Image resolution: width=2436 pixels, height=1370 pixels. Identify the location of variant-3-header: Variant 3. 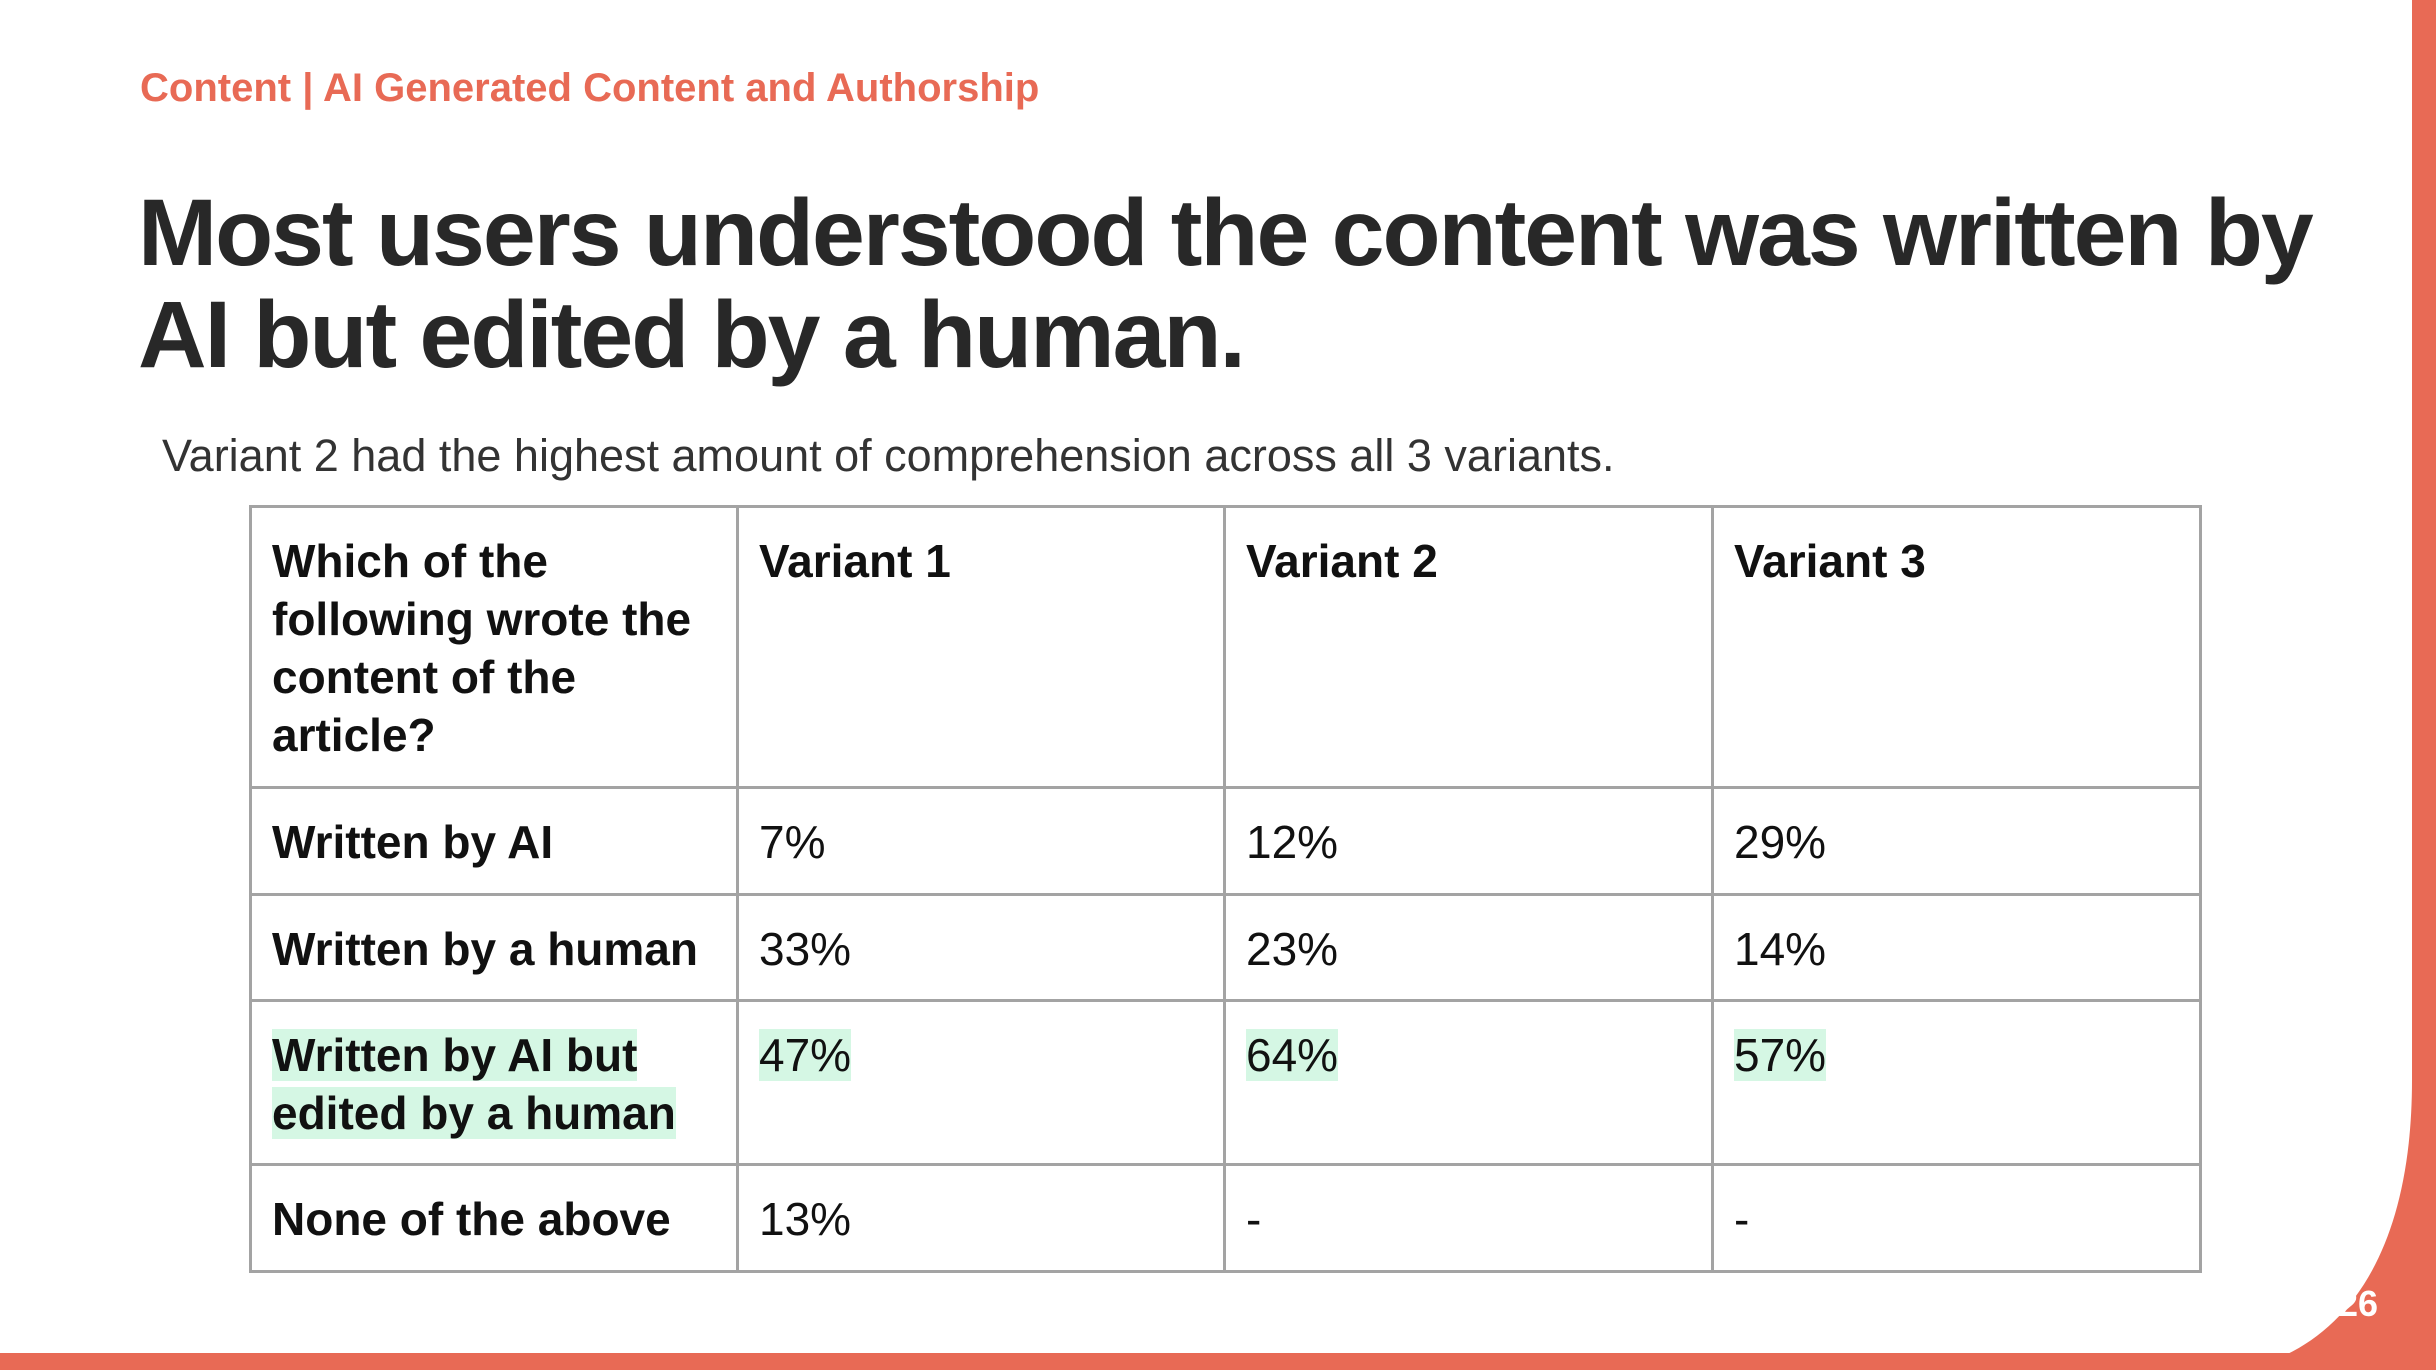
(1956, 647).